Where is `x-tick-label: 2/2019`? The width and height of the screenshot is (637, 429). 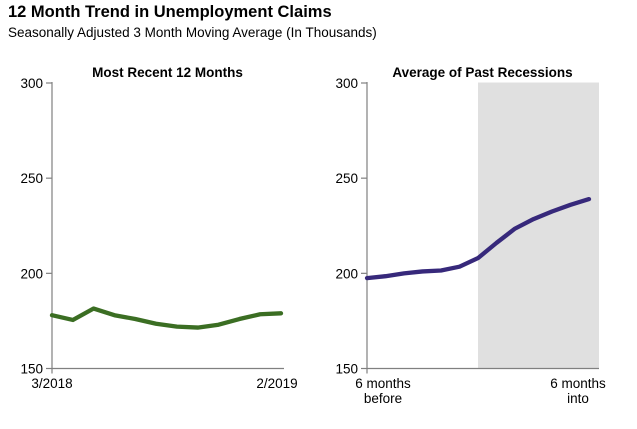 x-tick-label: 2/2019 is located at coordinates (276, 383).